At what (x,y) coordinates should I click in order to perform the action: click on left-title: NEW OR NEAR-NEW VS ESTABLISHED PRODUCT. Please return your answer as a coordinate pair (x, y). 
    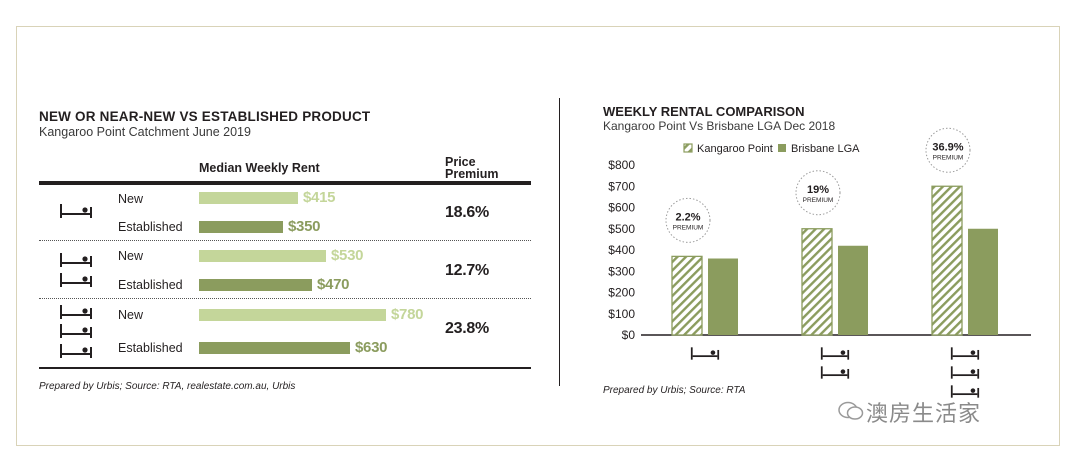
    Looking at the image, I should click on (205, 116).